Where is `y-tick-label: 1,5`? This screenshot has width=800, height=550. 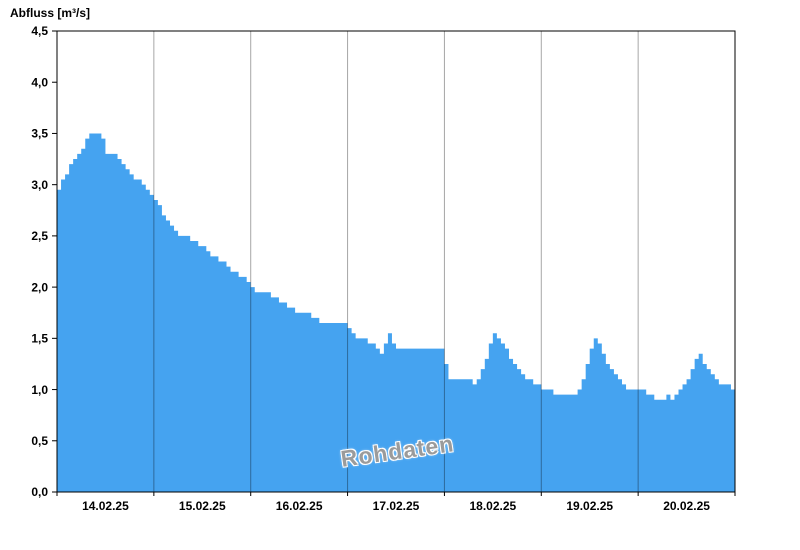
y-tick-label: 1,5 is located at coordinates (39, 339).